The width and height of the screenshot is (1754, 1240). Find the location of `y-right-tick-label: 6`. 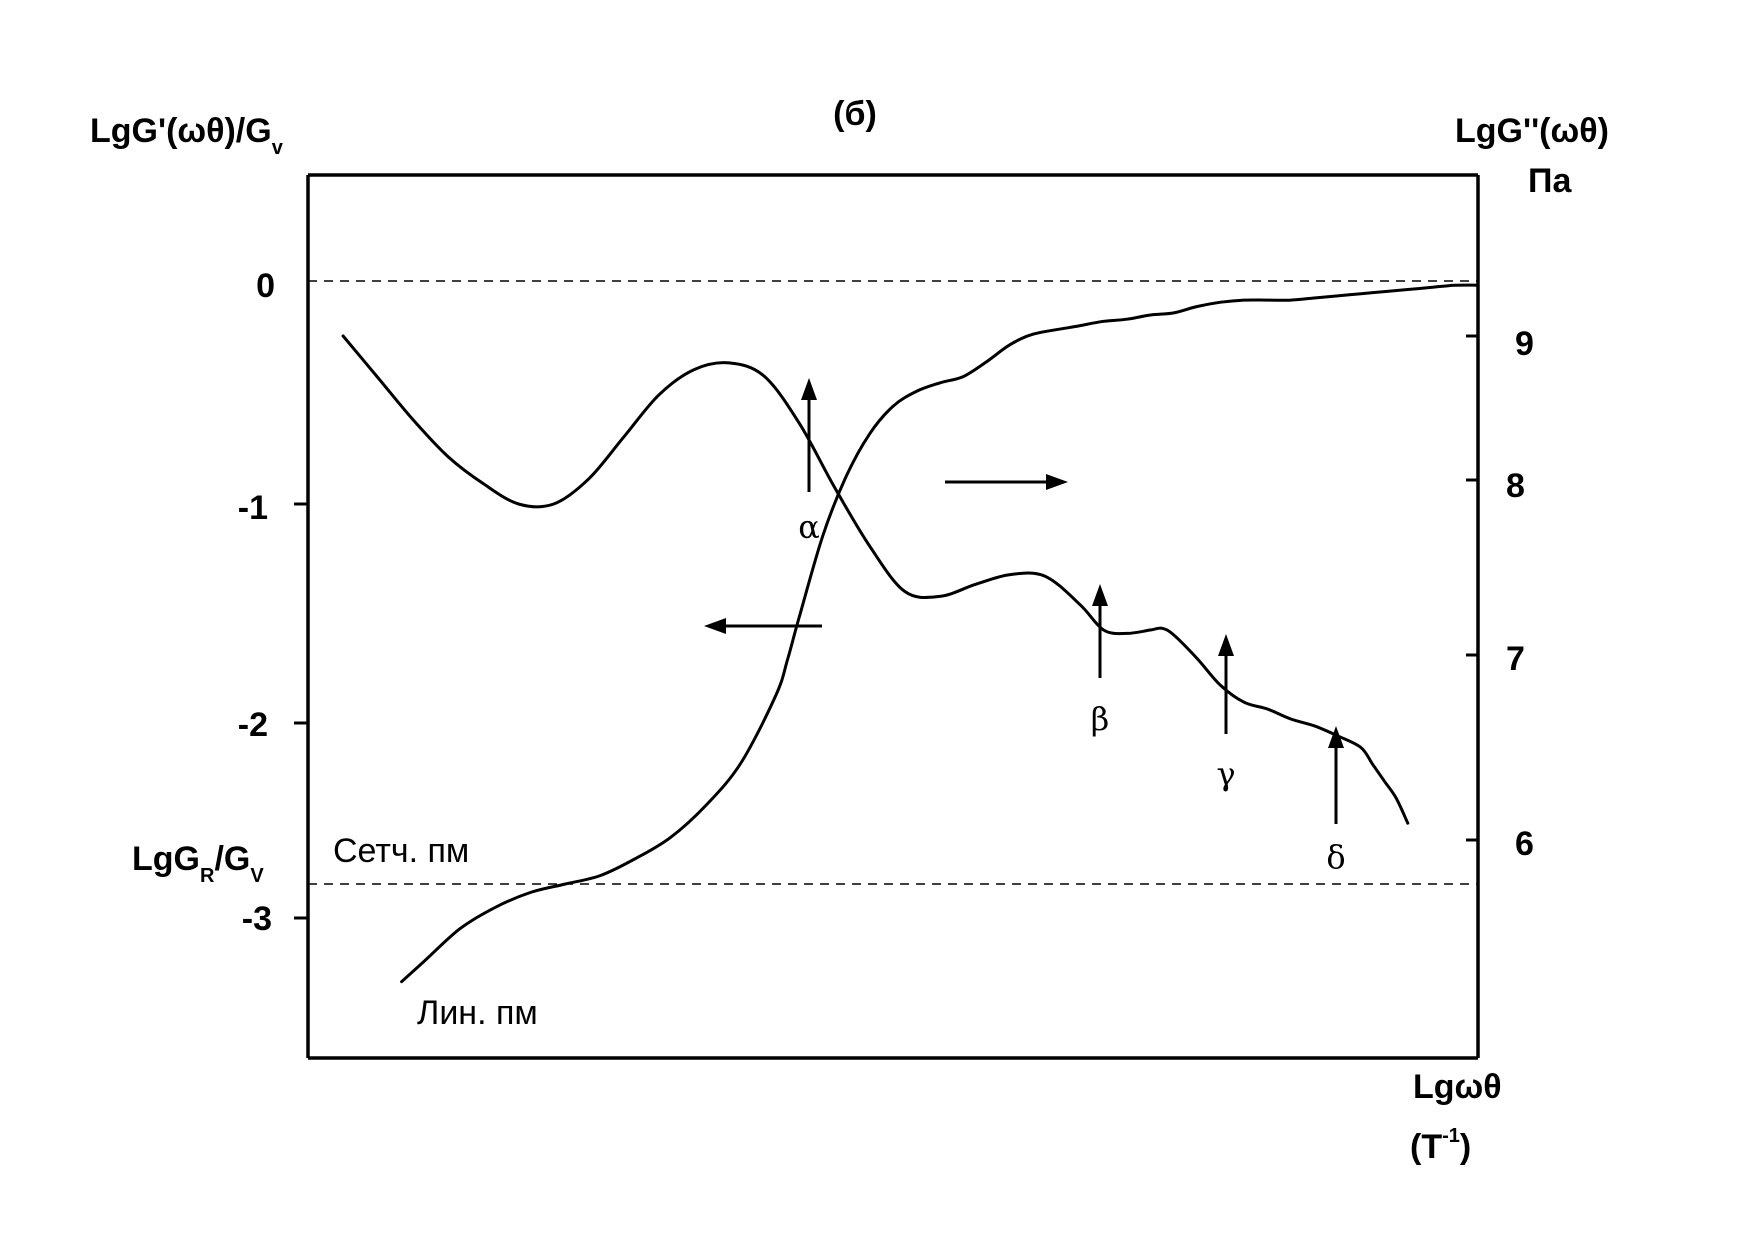

y-right-tick-label: 6 is located at coordinates (1524, 844).